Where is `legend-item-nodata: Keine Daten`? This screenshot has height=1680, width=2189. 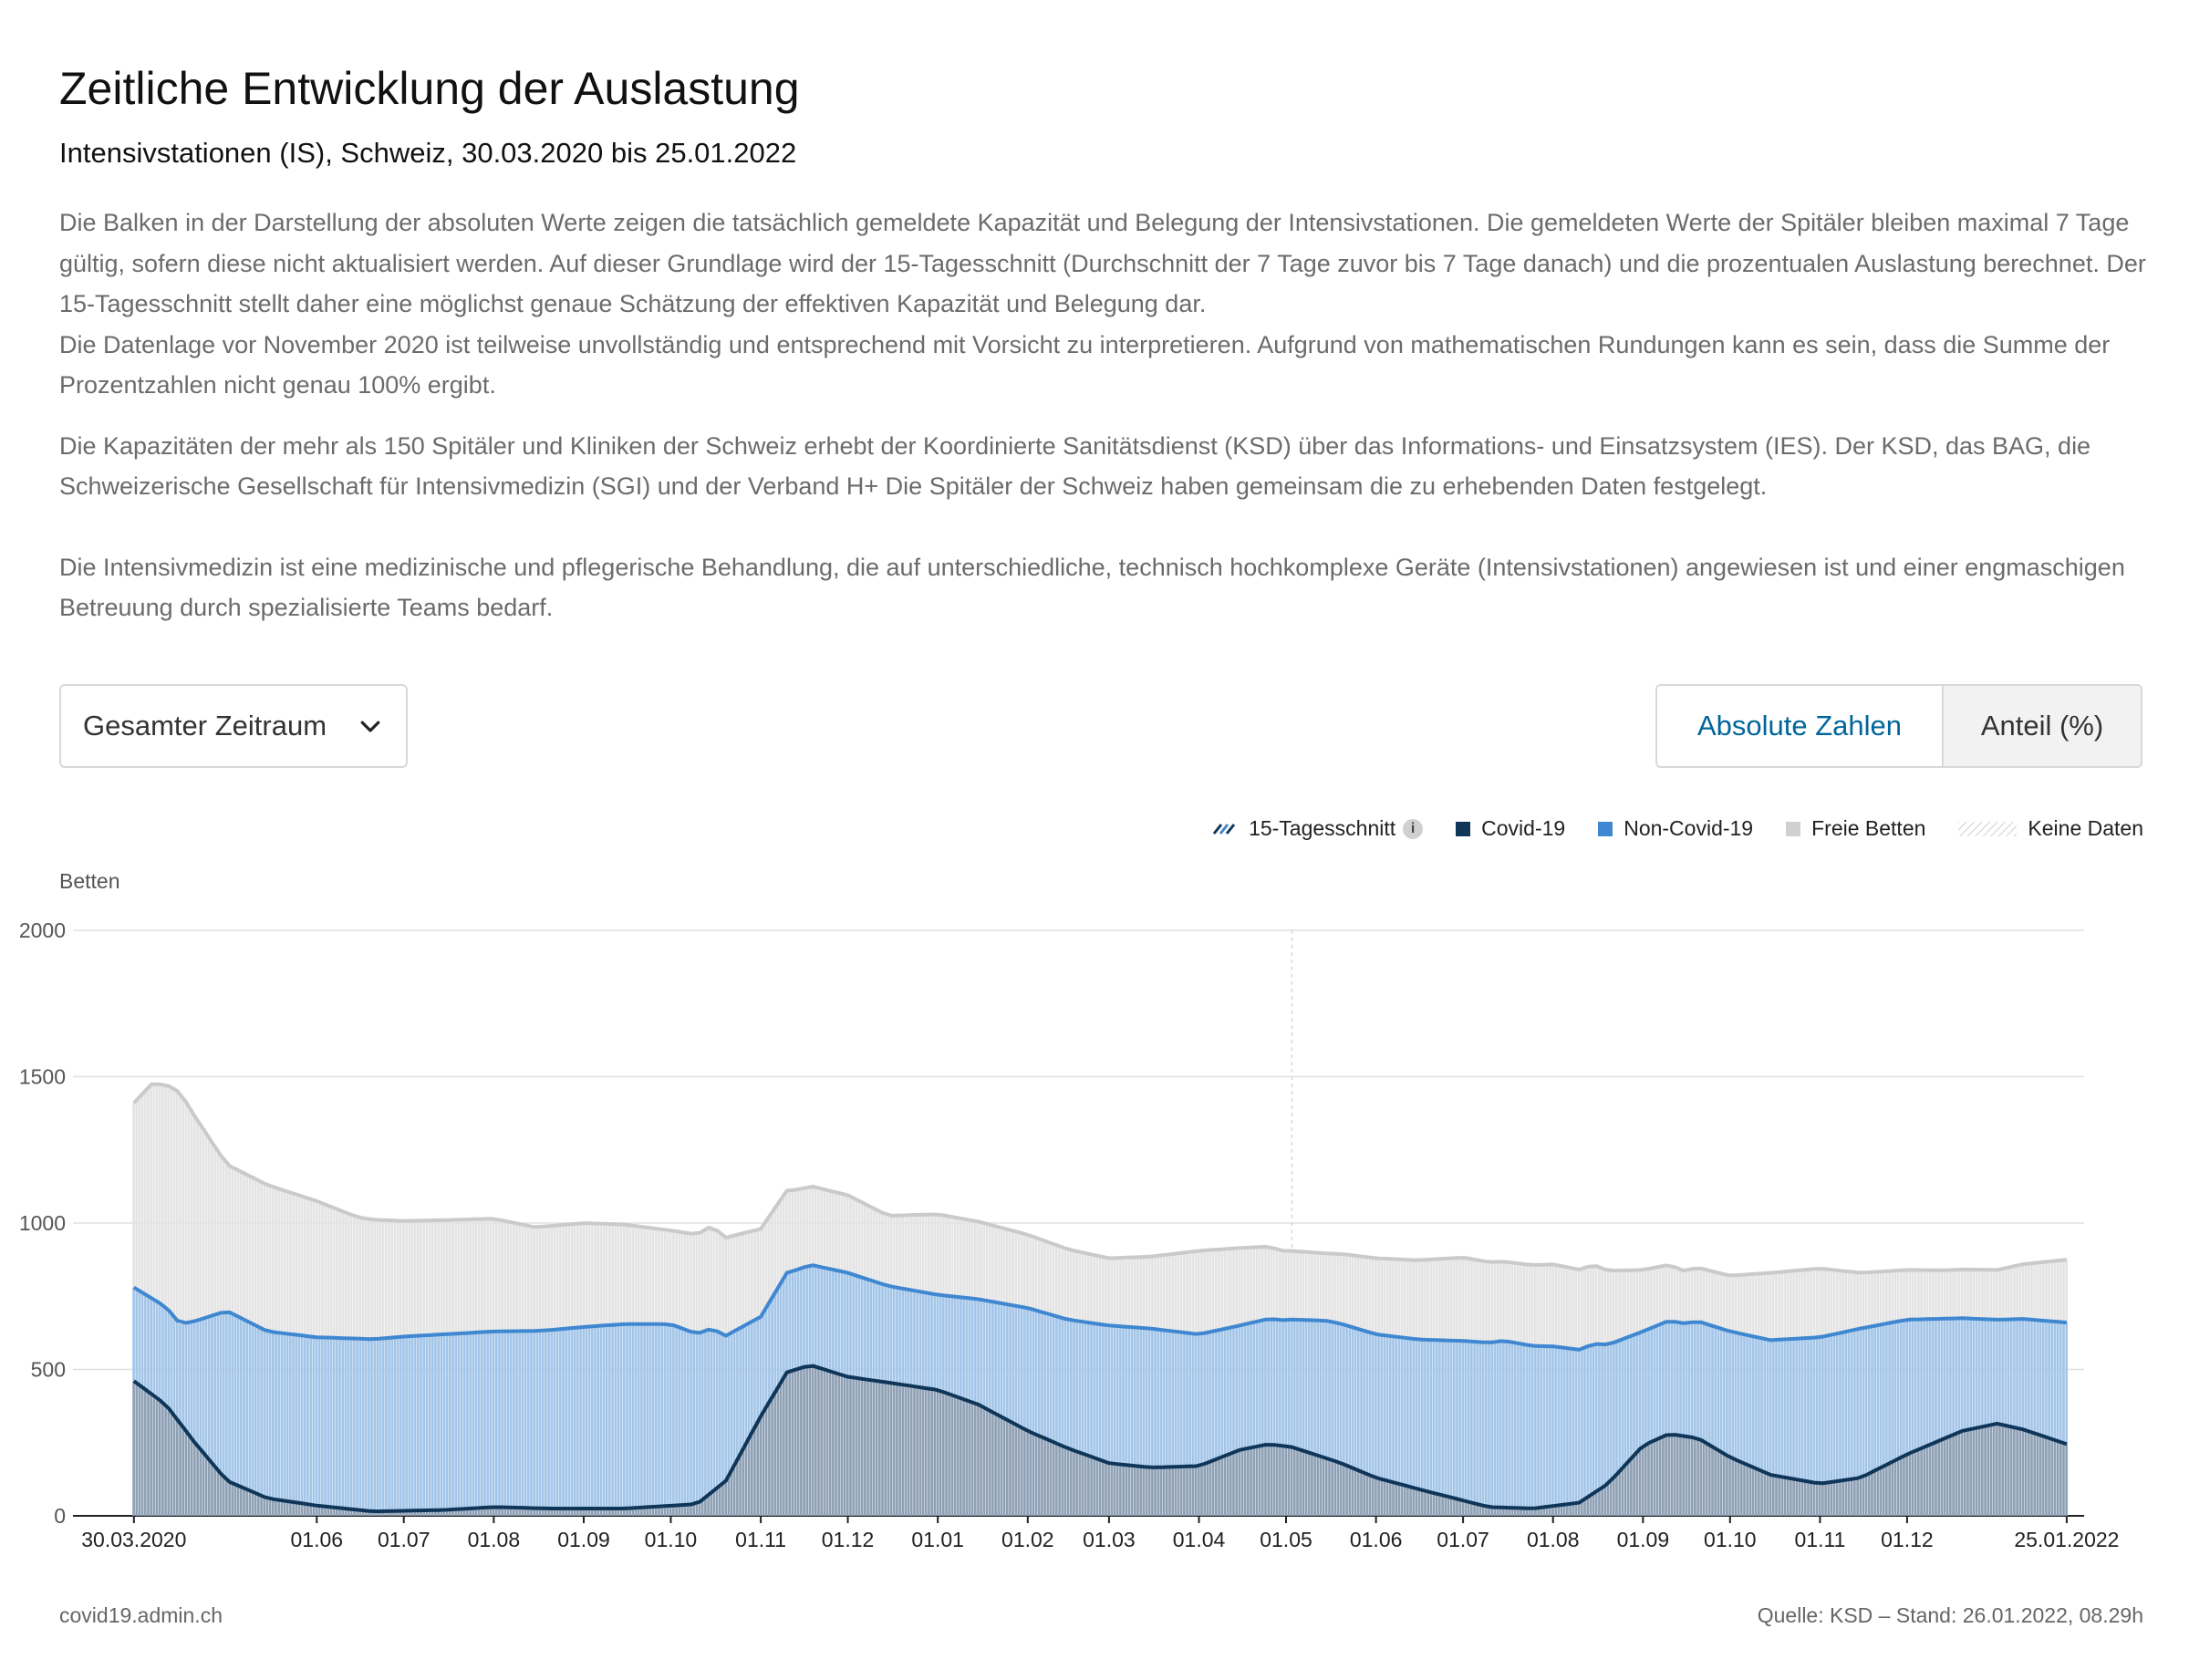
legend-item-nodata: Keine Daten is located at coordinates (2050, 829).